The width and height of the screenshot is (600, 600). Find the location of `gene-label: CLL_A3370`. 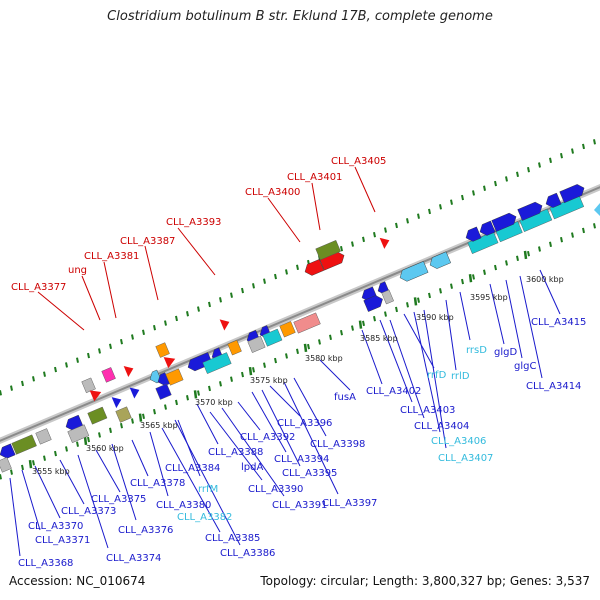

gene-label: CLL_A3370 is located at coordinates (55, 526).